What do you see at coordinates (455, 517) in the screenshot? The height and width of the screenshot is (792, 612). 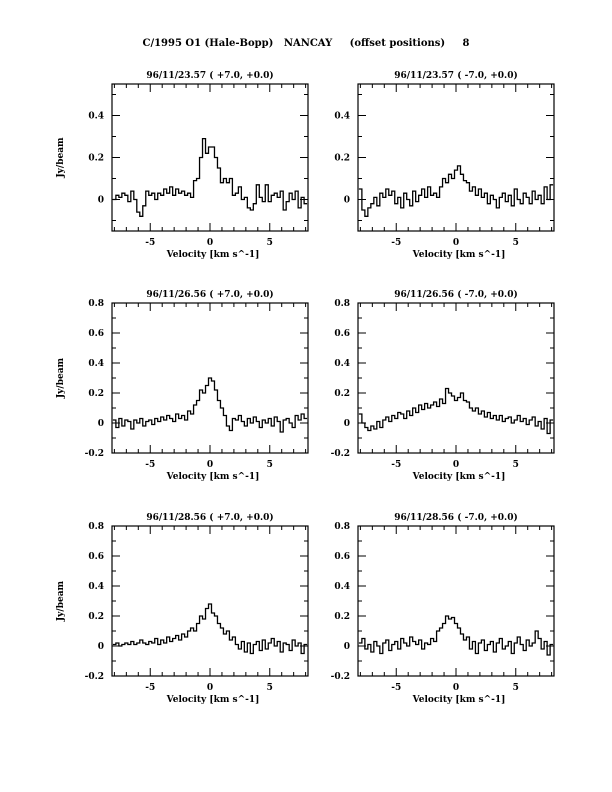 I see `panel-title: 96/11/28.56 ( -7.0, +0.0)` at bounding box center [455, 517].